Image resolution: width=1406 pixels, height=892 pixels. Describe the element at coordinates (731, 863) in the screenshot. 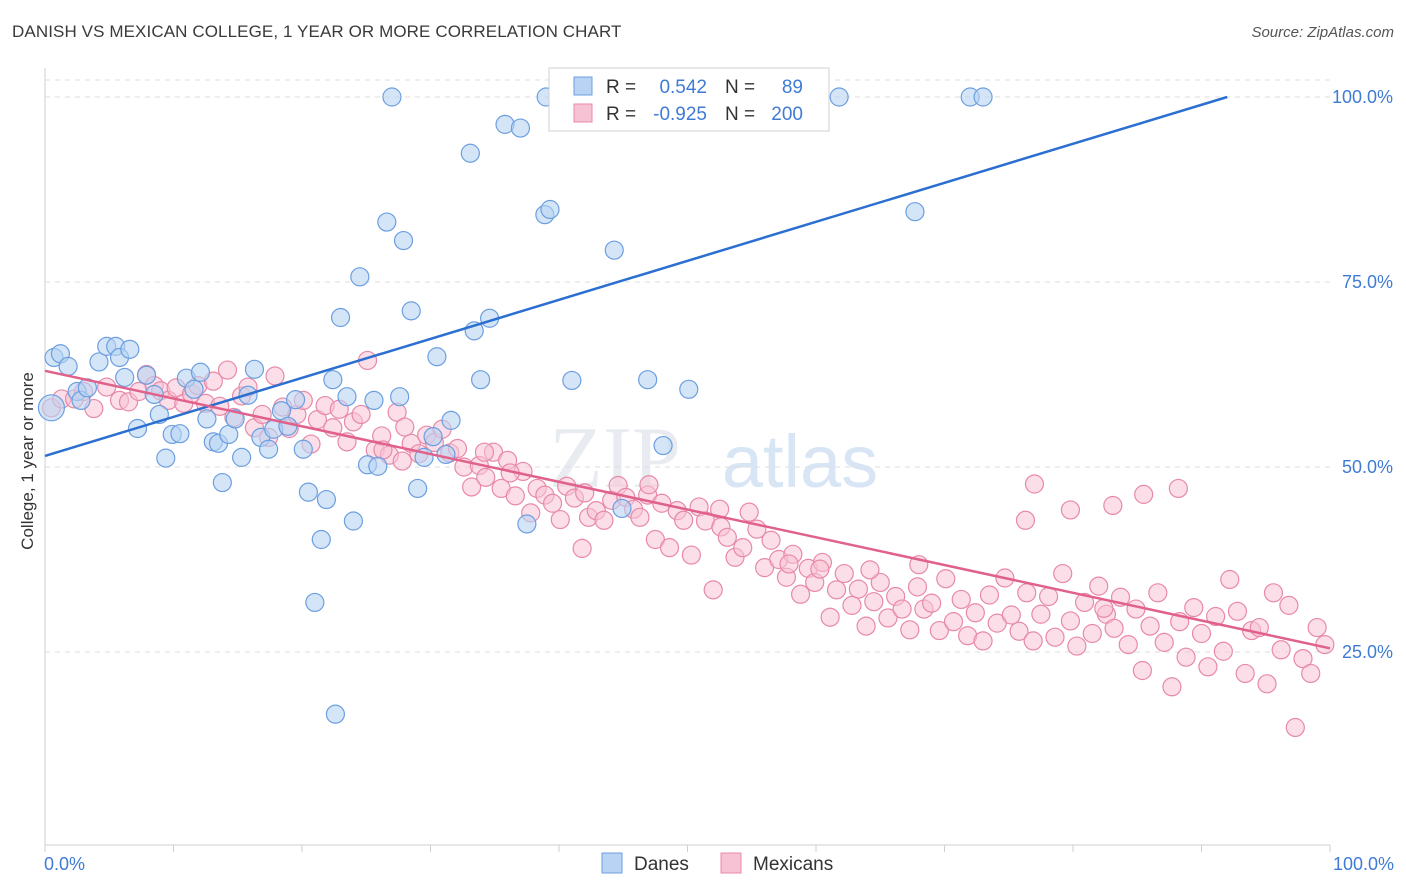

I see `legend-bottom-swatch-mexicans` at that location.